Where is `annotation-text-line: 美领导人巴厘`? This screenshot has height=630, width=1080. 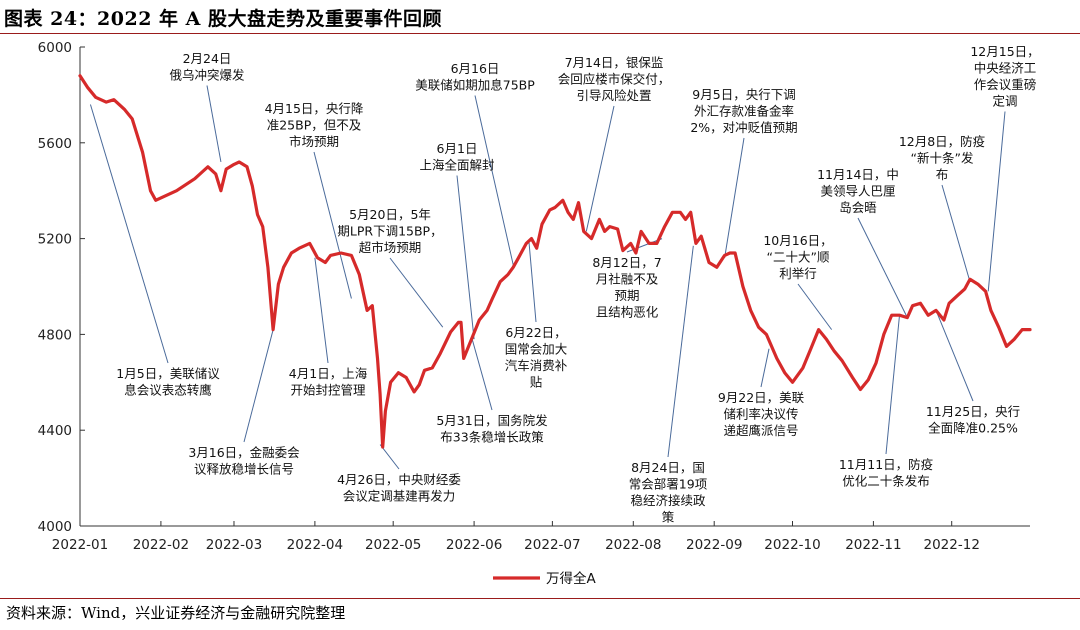
annotation-text-line: 美领导人巴厘 is located at coordinates (857, 191).